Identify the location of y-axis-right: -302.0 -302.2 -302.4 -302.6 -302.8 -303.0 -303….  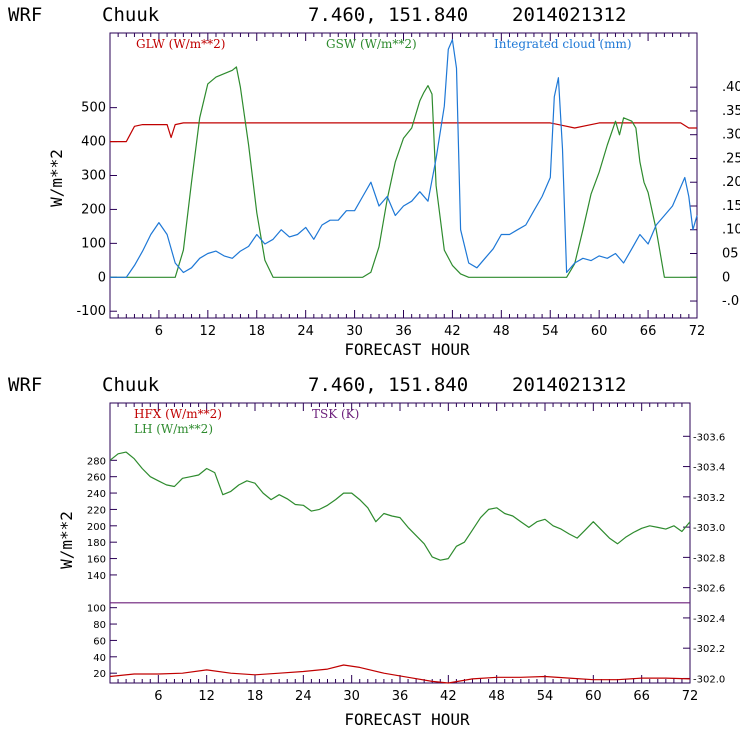
(704, 558).